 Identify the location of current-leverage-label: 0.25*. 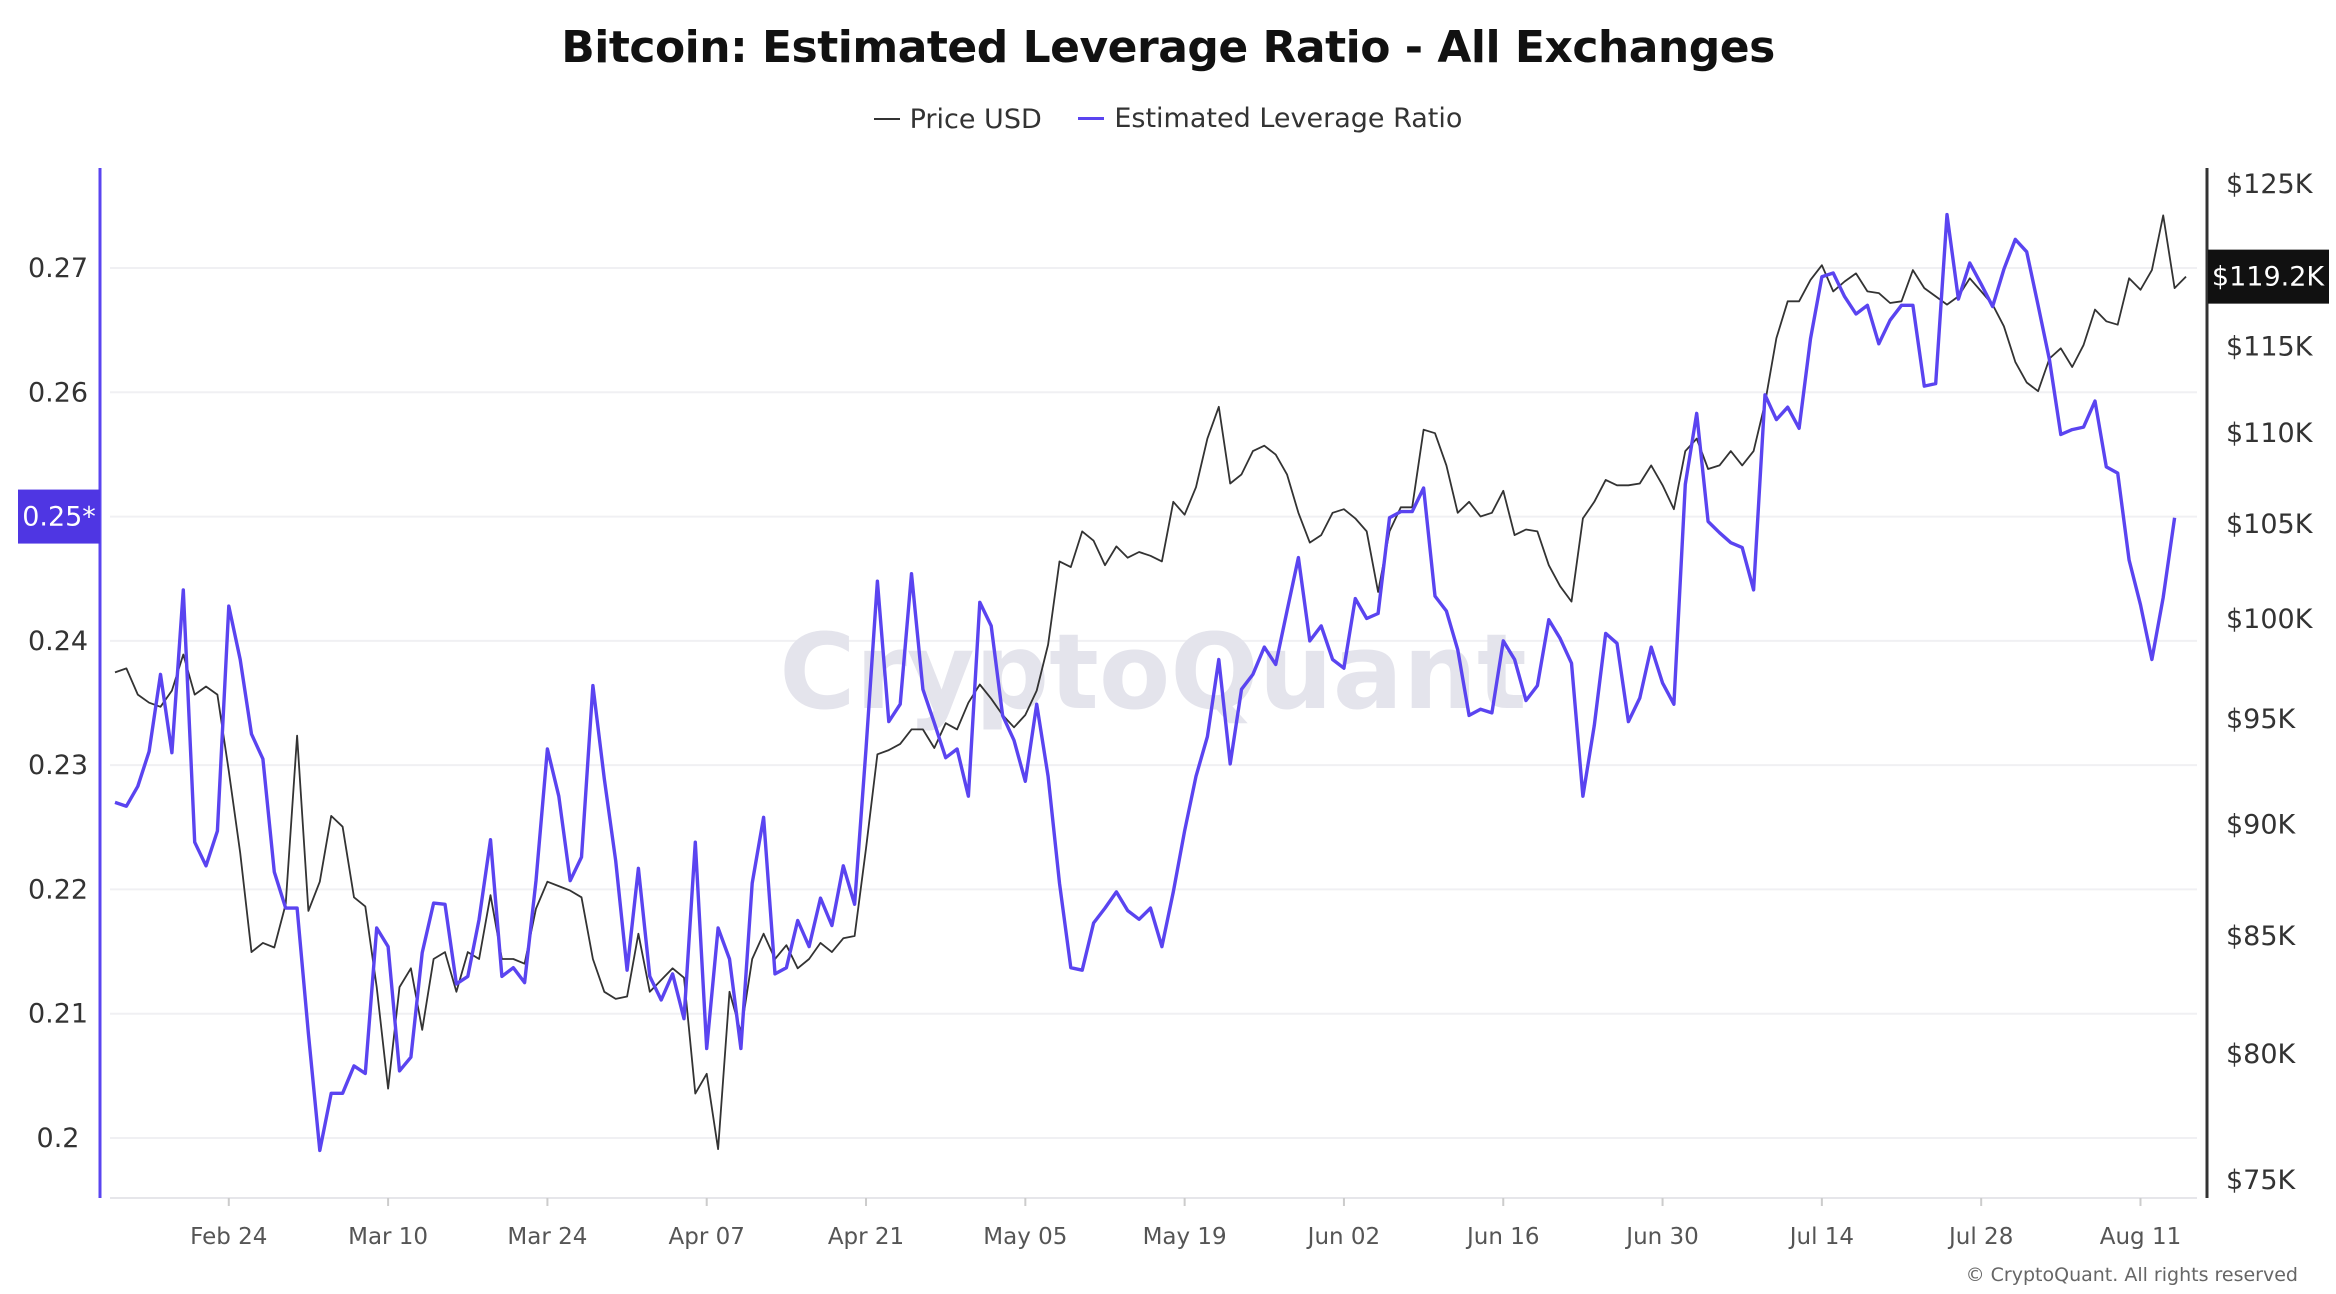
(59, 517).